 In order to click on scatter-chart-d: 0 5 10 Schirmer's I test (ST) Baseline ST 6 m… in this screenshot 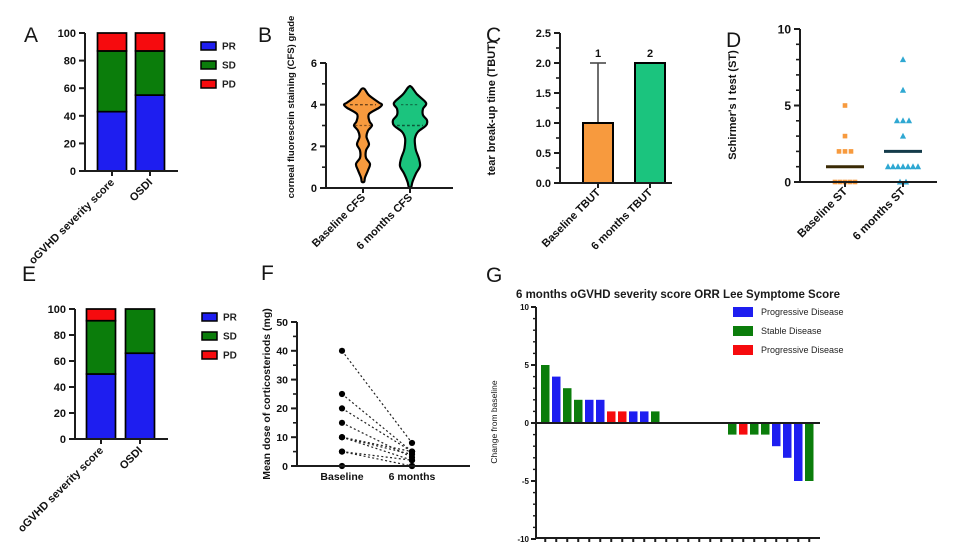, I will do `click(832, 132)`.